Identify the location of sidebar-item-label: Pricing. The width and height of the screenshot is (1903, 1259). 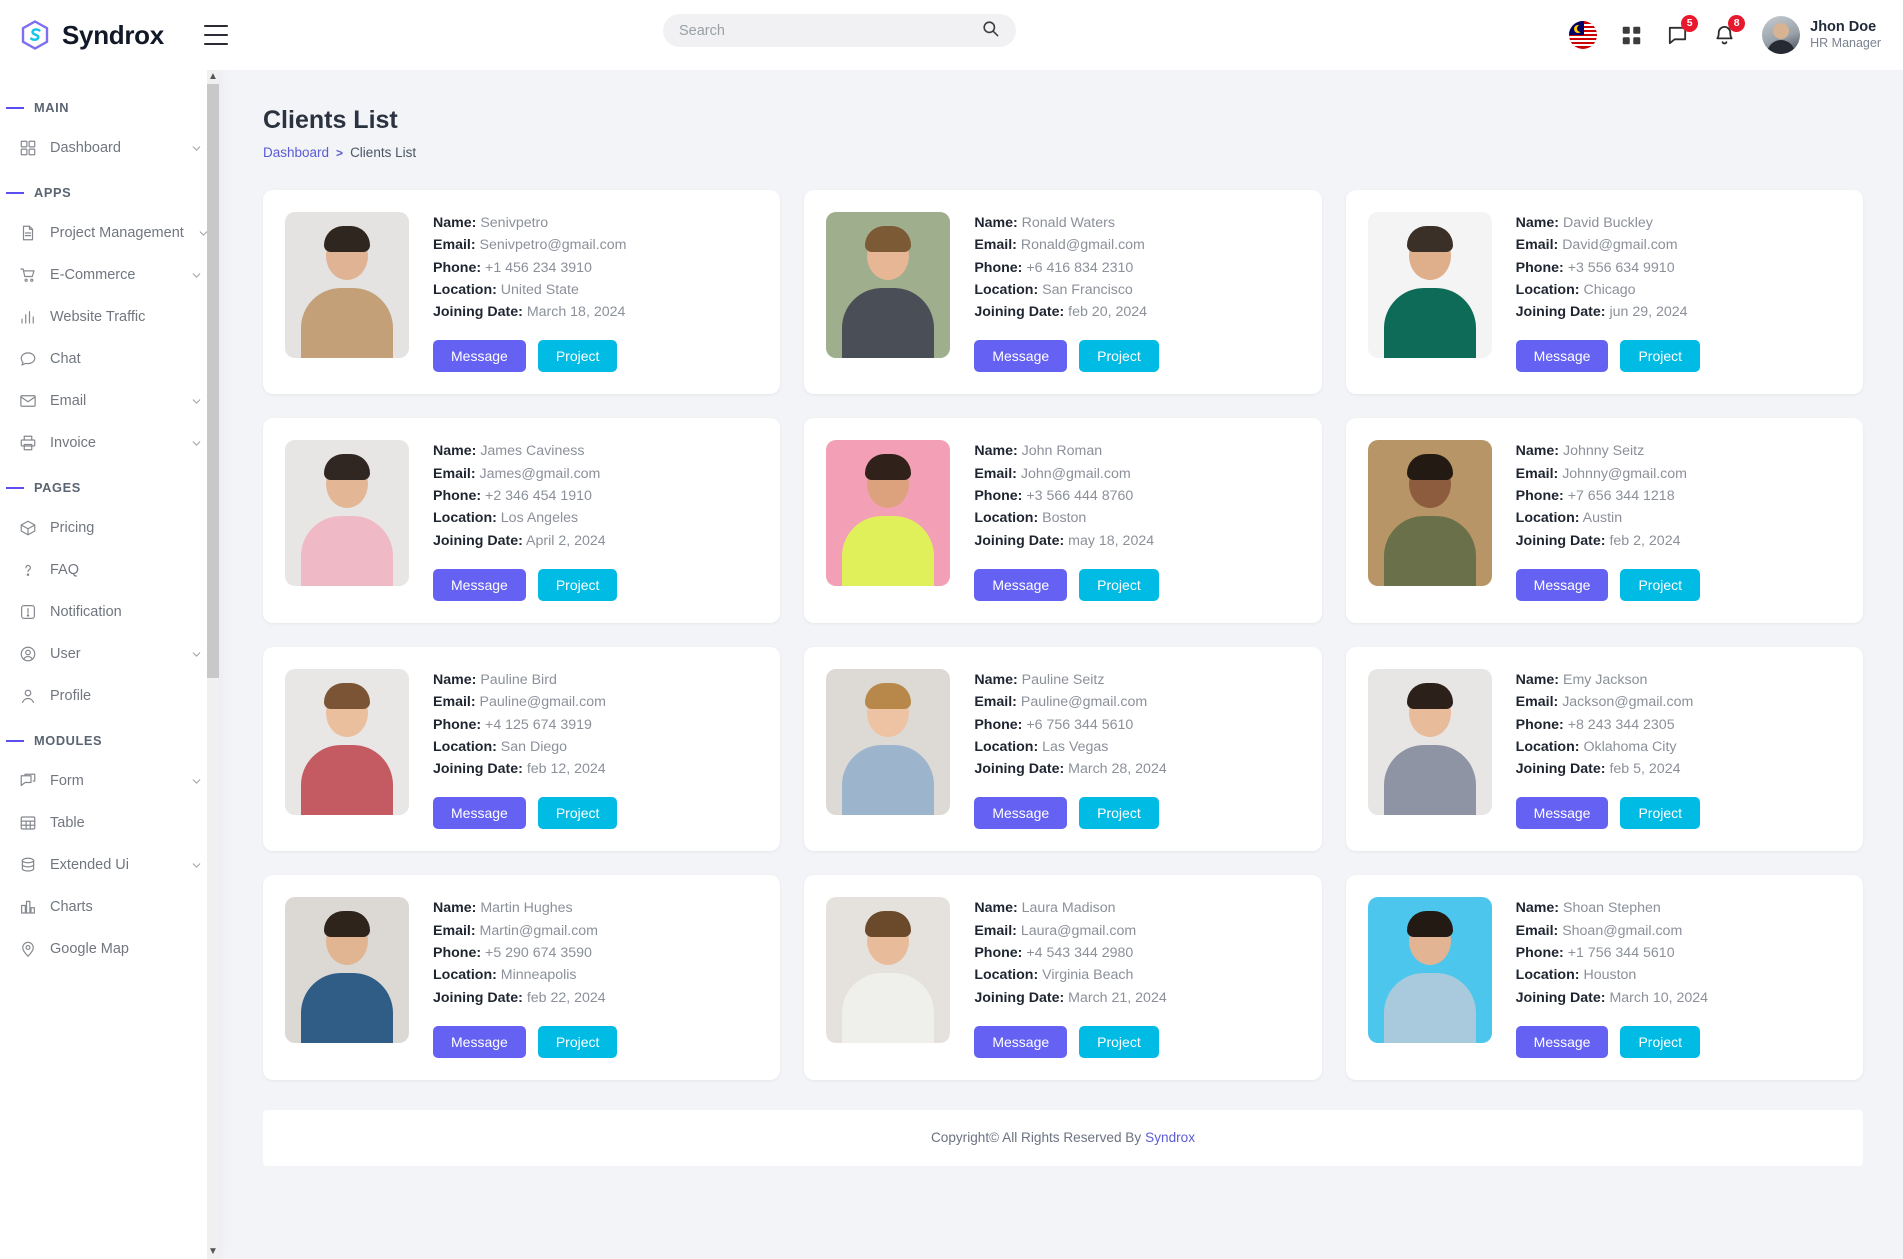
(72, 528).